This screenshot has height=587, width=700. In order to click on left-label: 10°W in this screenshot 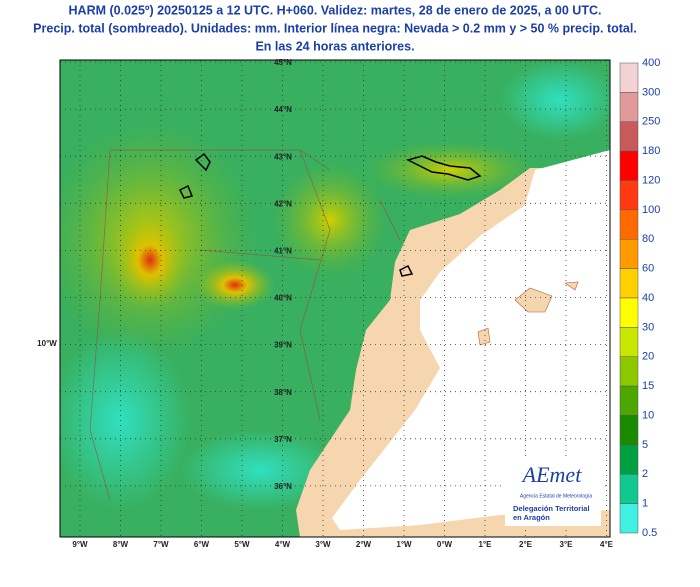, I will do `click(47, 343)`.